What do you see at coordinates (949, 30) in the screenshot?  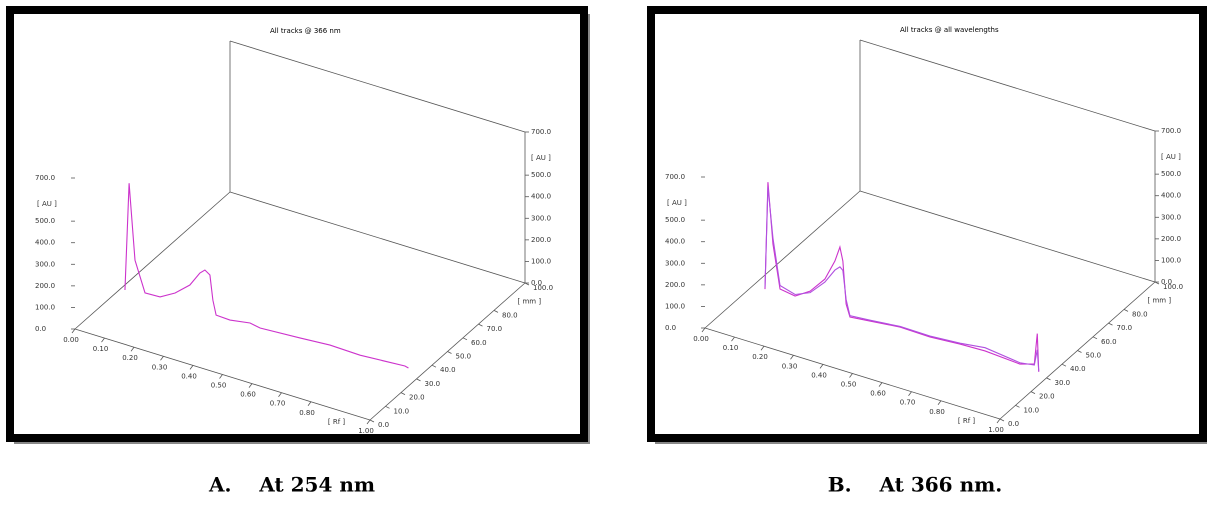 I see `chart-title: All tracks @ all wavelengths` at bounding box center [949, 30].